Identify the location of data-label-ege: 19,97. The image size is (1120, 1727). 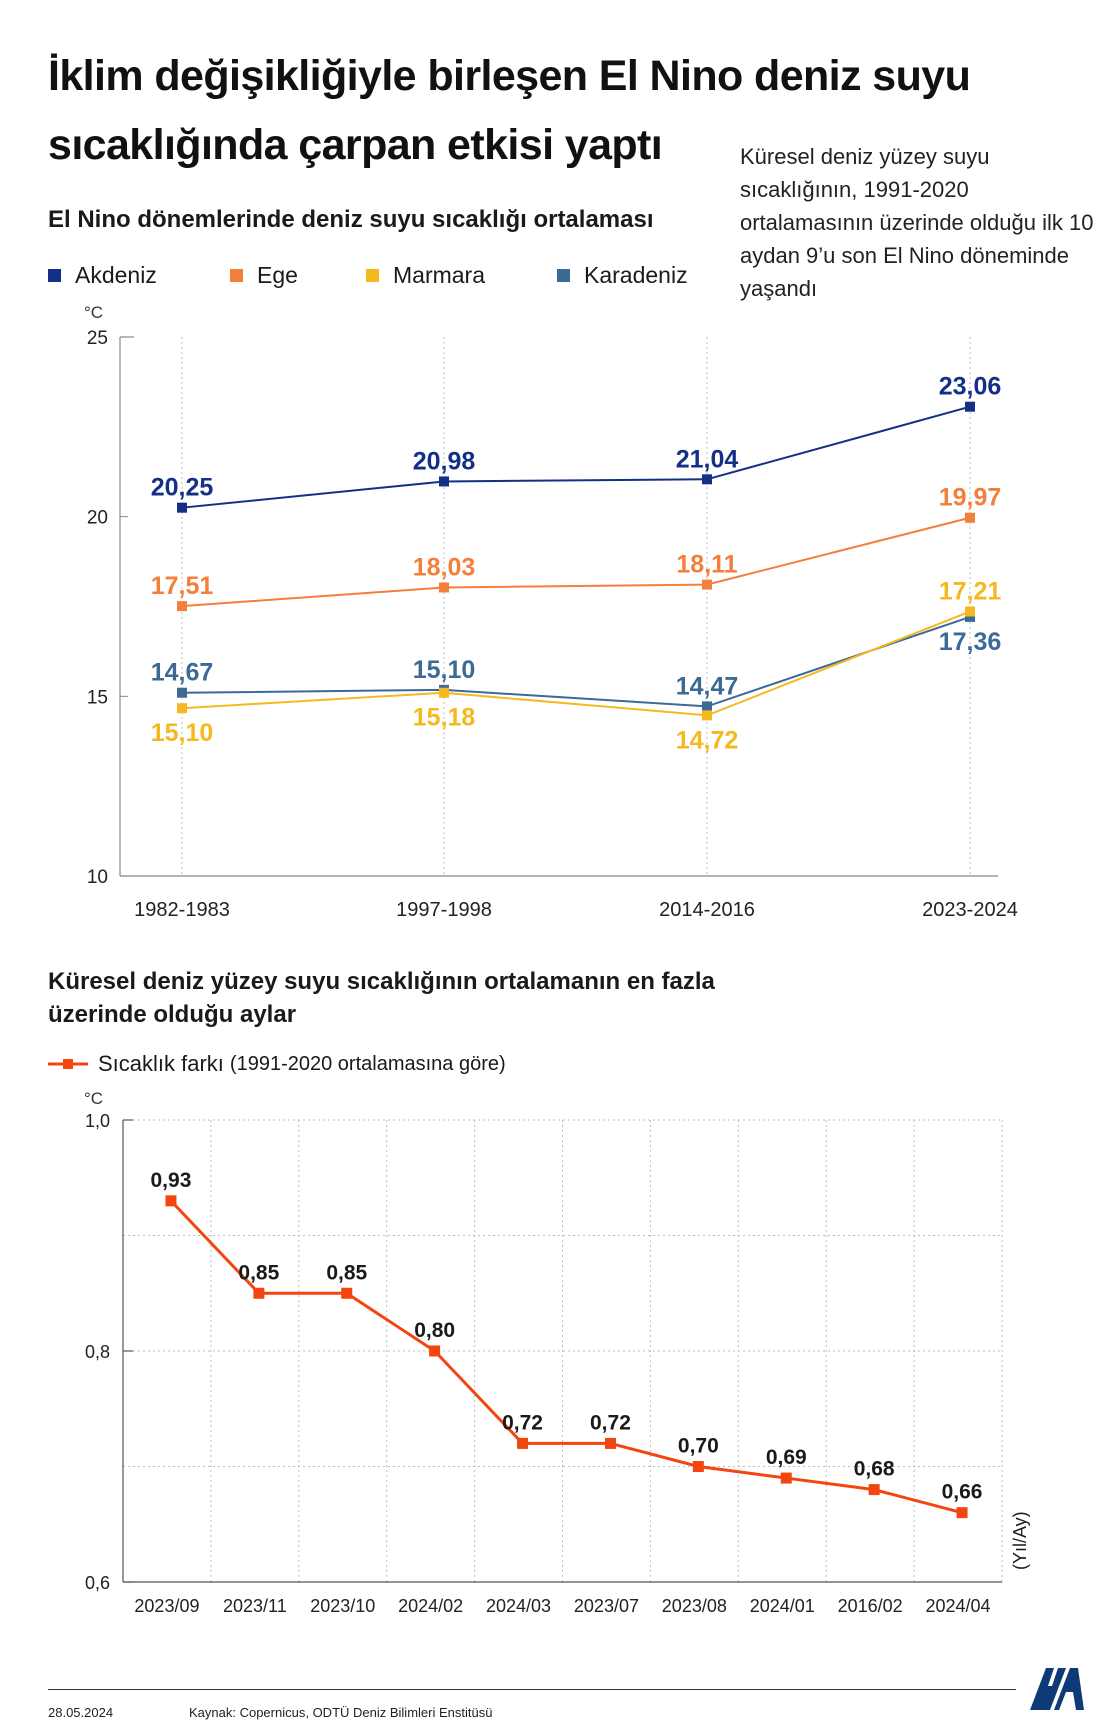
(970, 498).